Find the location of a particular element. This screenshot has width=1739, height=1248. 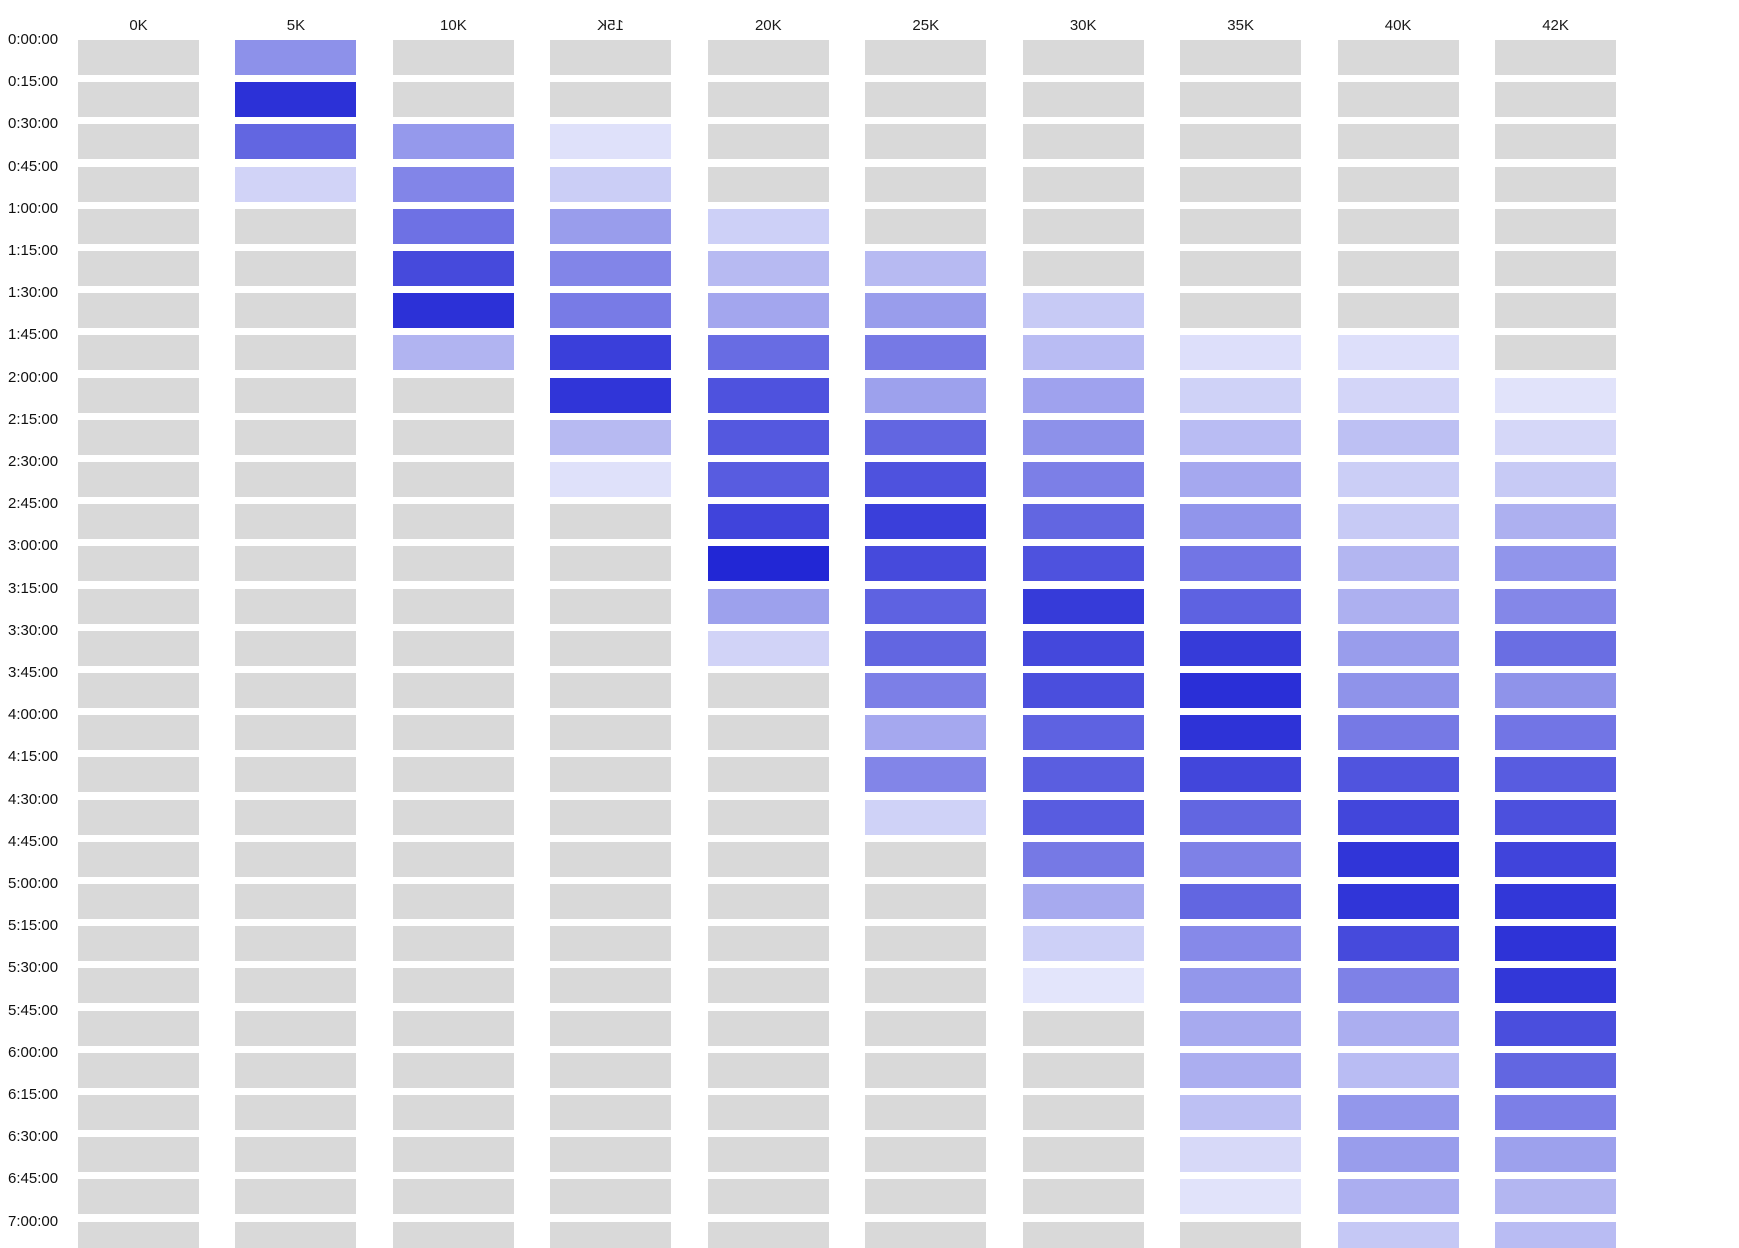

time-axis-label: 5:30:00 is located at coordinates (33, 968).